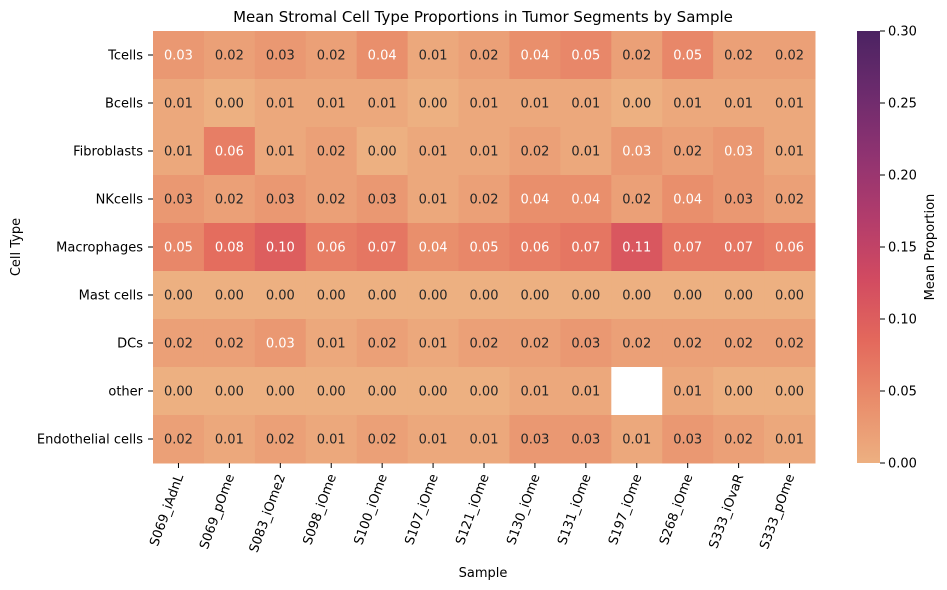 Image resolution: width=947 pixels, height=590 pixels. What do you see at coordinates (777, 511) in the screenshot?
I see `x-tick-label: S333_pOme` at bounding box center [777, 511].